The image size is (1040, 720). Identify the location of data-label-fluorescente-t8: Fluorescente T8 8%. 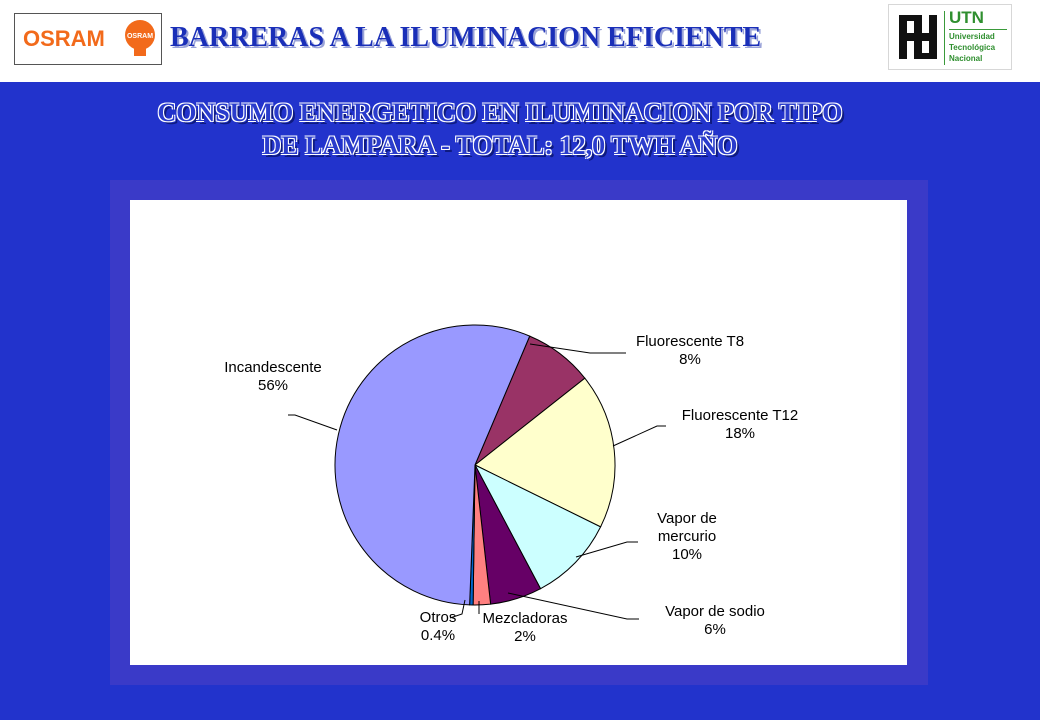
(690, 350).